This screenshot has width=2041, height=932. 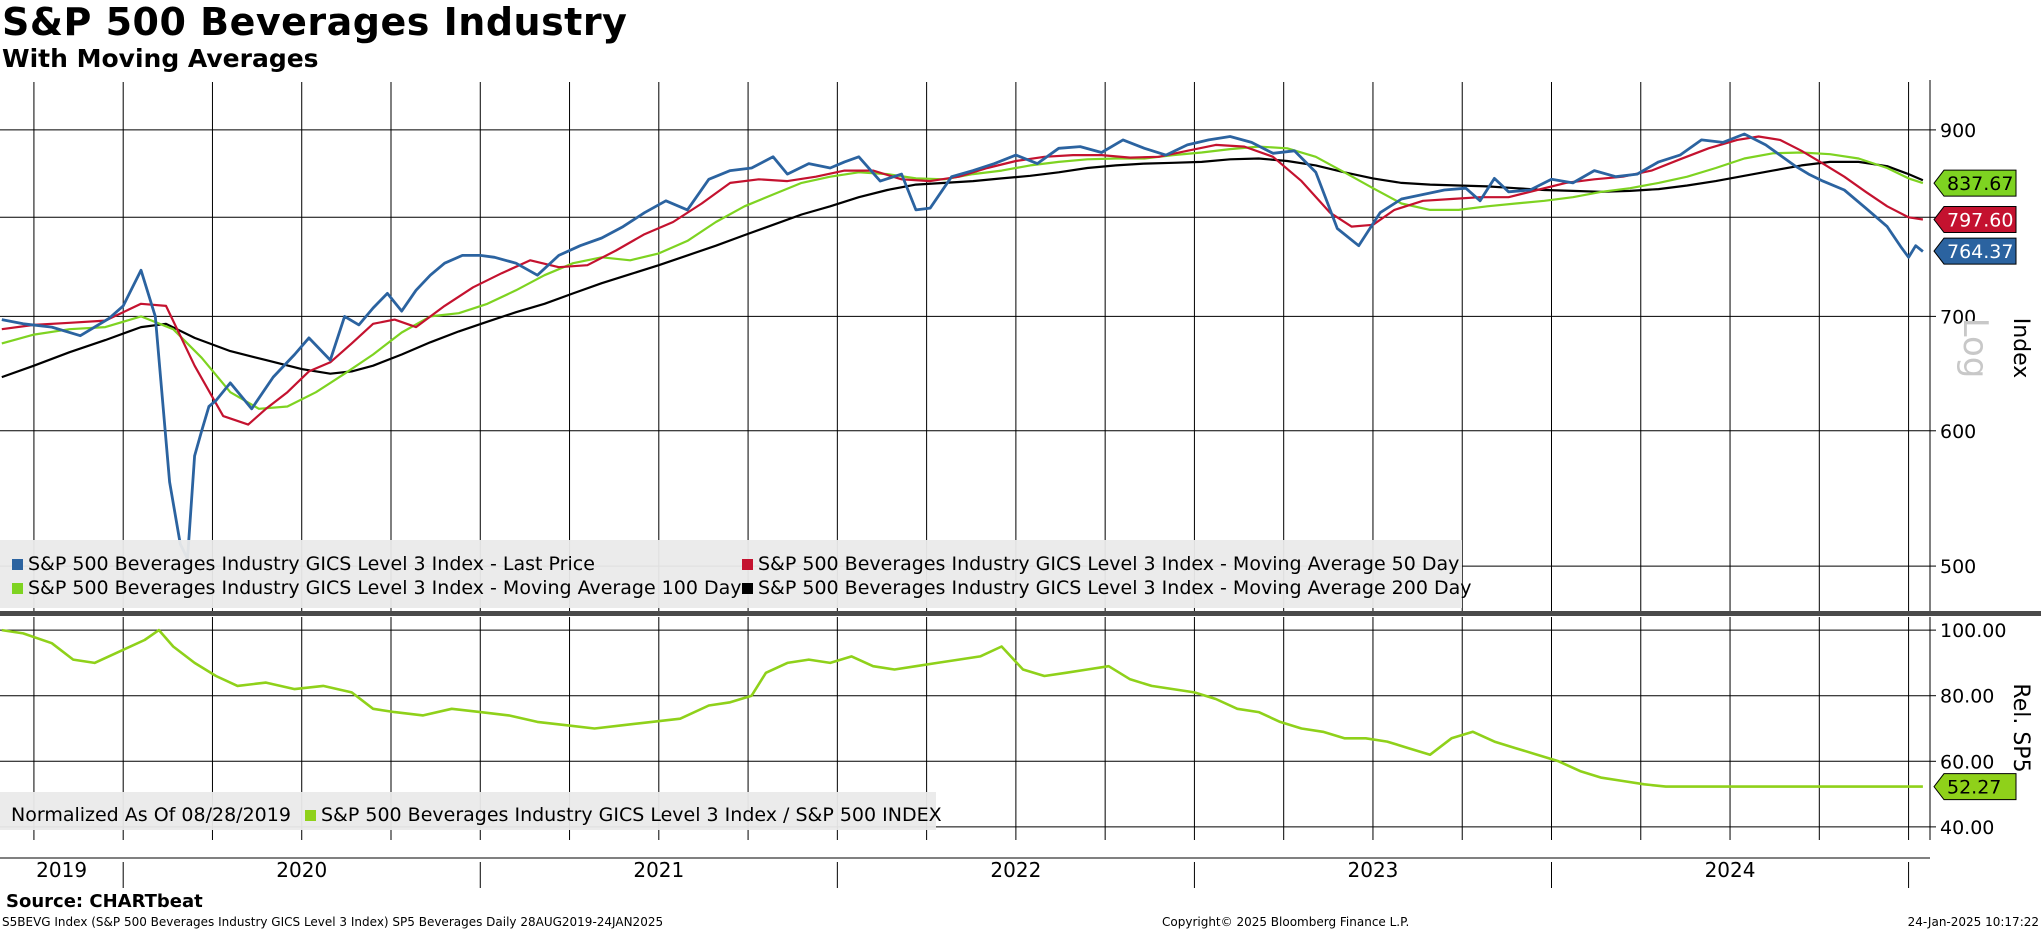 What do you see at coordinates (1980, 184) in the screenshot?
I see `last-value-ma100-value: 837.67` at bounding box center [1980, 184].